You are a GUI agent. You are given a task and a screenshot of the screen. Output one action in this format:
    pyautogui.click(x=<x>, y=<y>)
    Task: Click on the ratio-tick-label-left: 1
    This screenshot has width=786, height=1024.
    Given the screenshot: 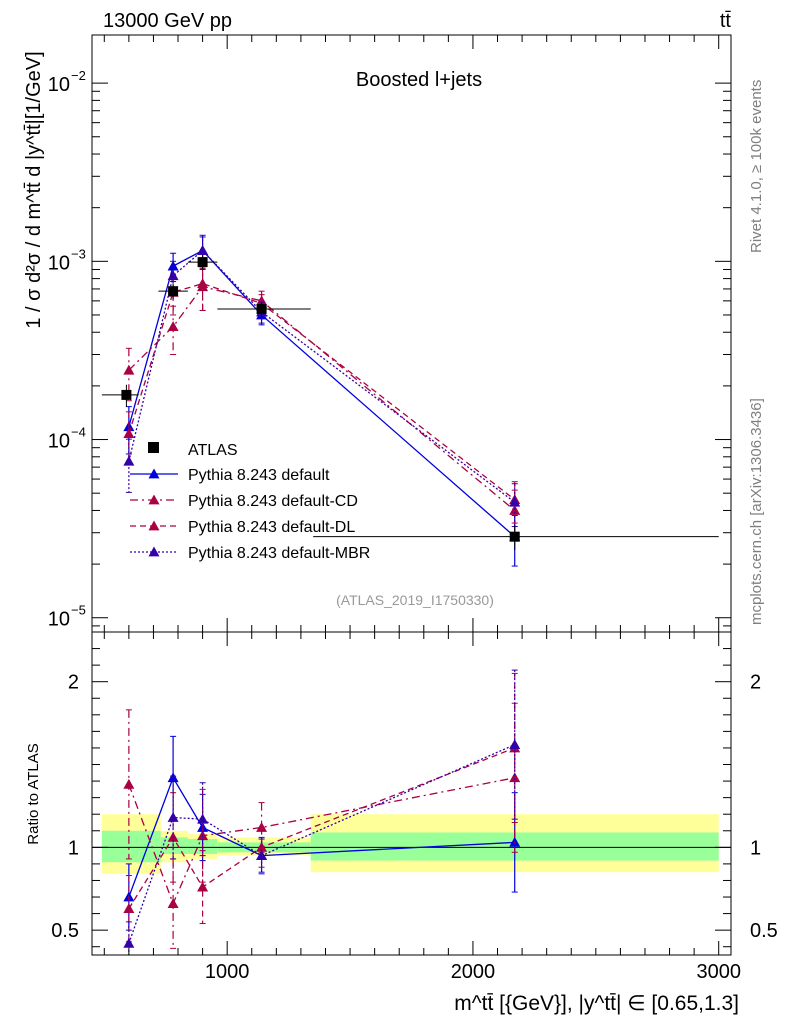 What is the action you would take?
    pyautogui.click(x=73, y=848)
    